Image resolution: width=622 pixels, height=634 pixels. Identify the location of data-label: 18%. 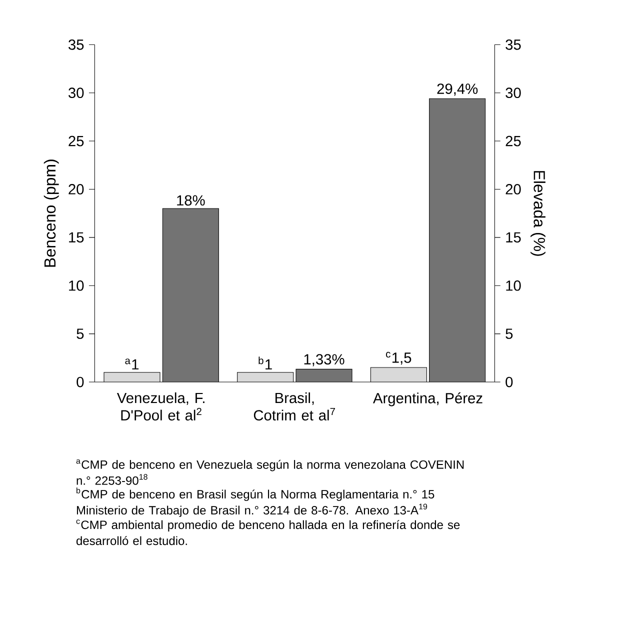
(191, 200).